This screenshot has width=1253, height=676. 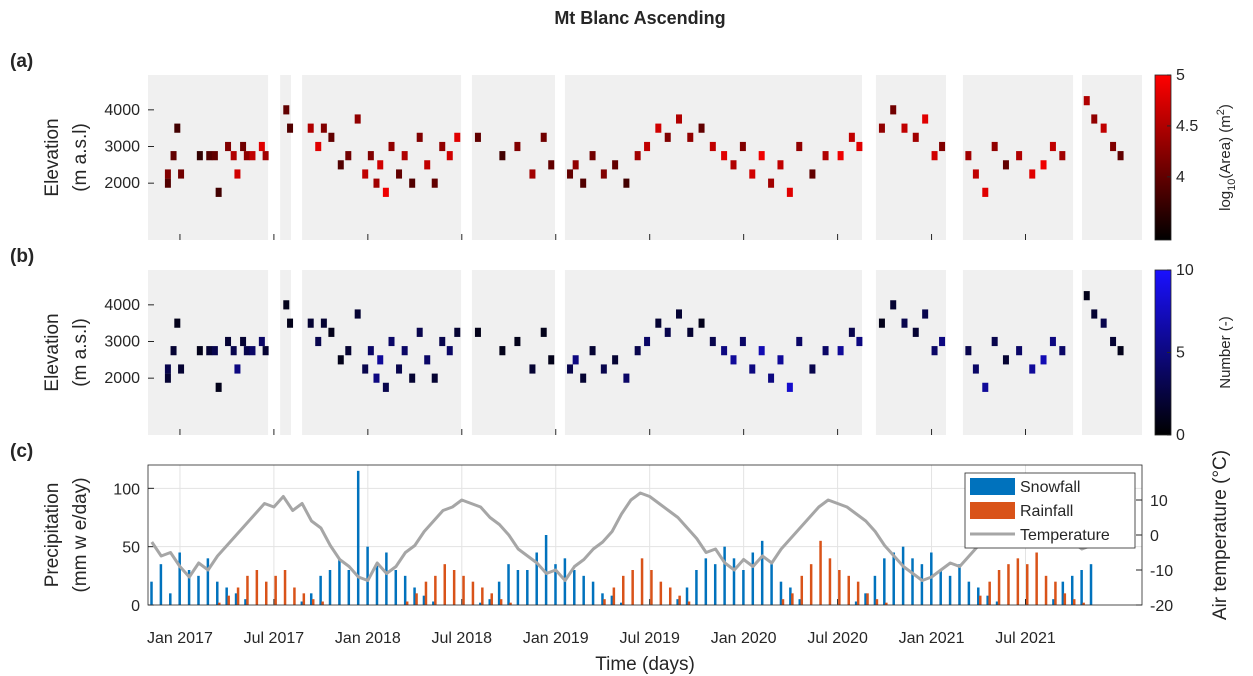 What do you see at coordinates (1163, 157) in the screenshot?
I see `colorbar` at bounding box center [1163, 157].